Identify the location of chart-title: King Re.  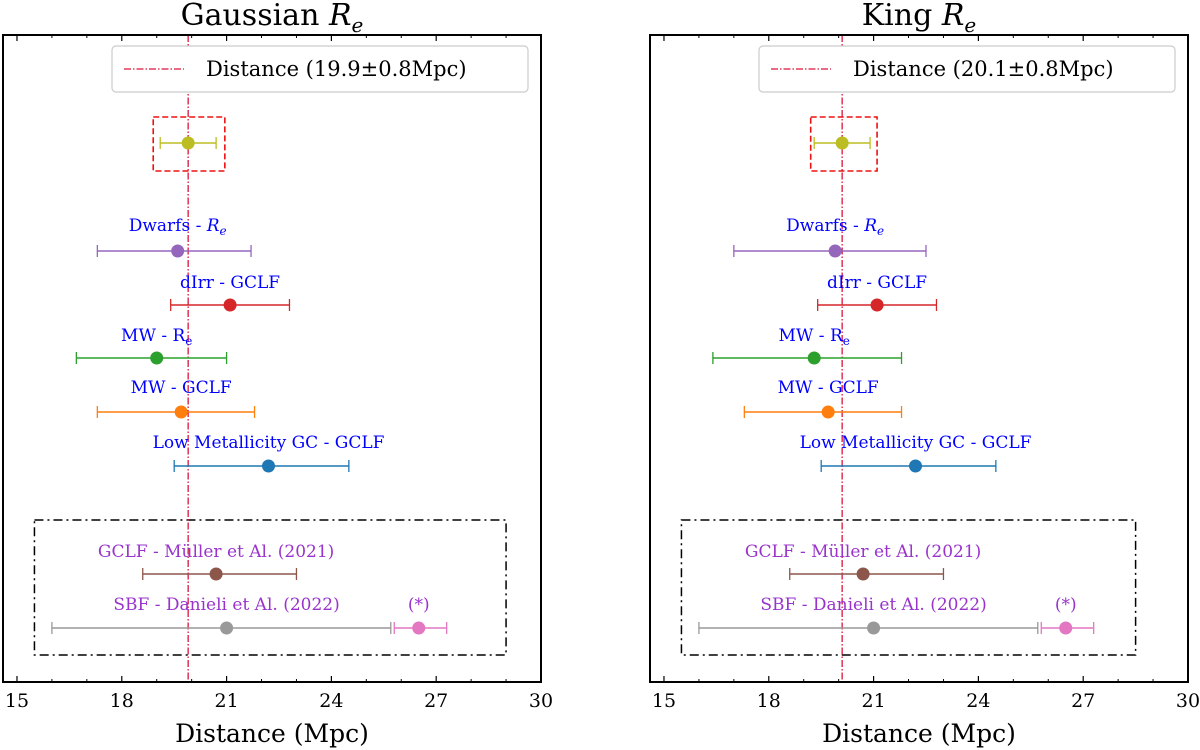
(919, 18).